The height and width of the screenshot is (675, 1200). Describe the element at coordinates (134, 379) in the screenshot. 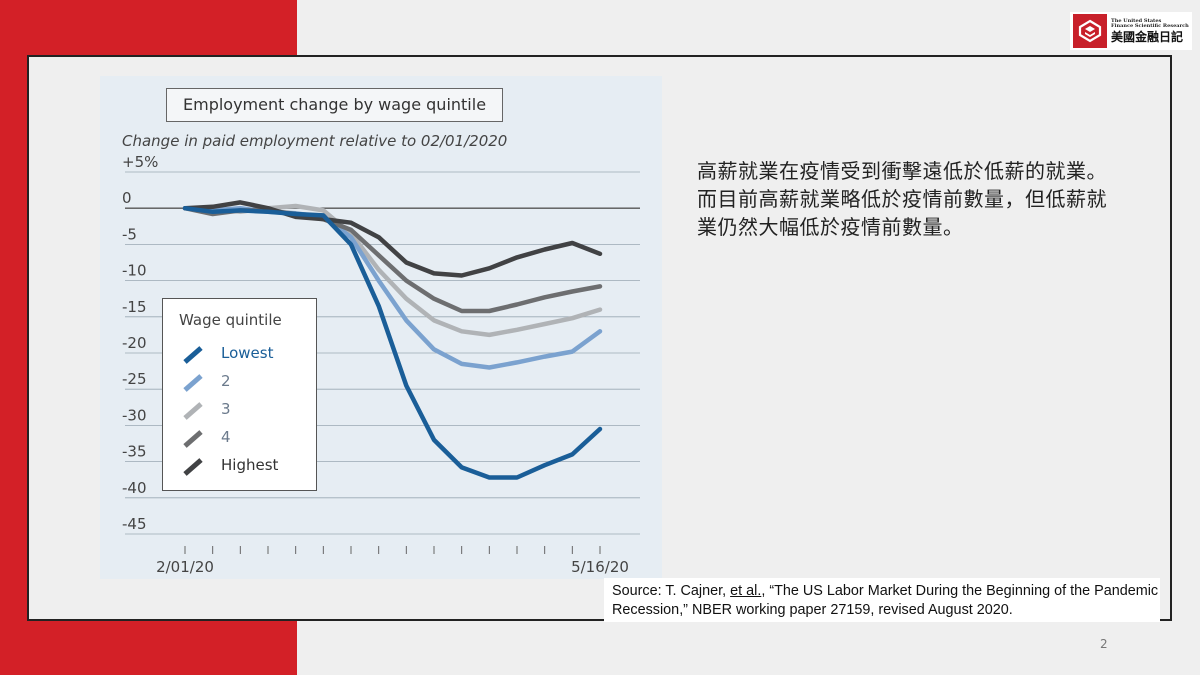

I see `y-tick-label: -25` at that location.